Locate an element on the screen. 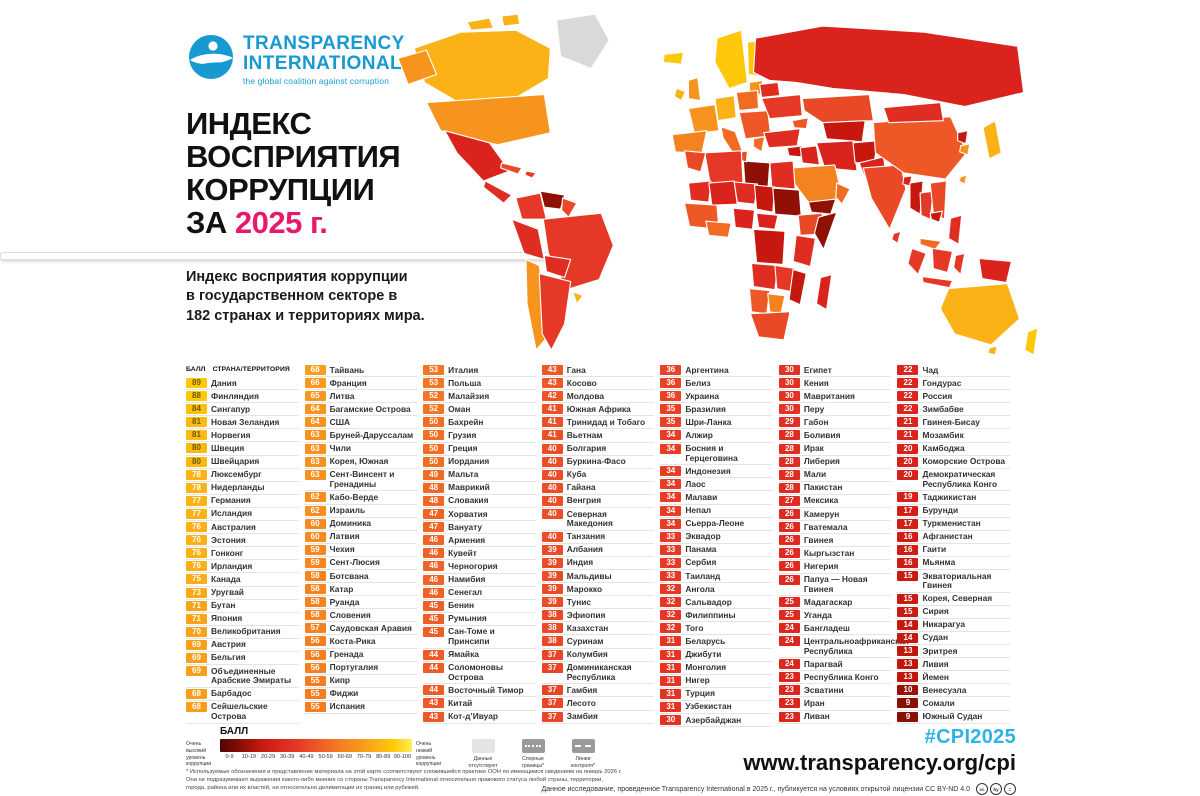 This screenshot has width=1200, height=796. table-row: 25 Мадагаскар is located at coordinates (835, 603).